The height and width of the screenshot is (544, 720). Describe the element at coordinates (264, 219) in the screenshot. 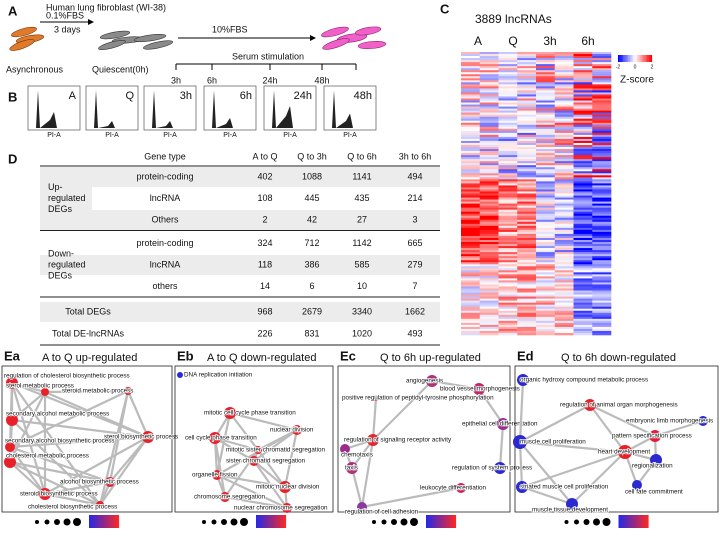

I see `table-cell: 2` at that location.